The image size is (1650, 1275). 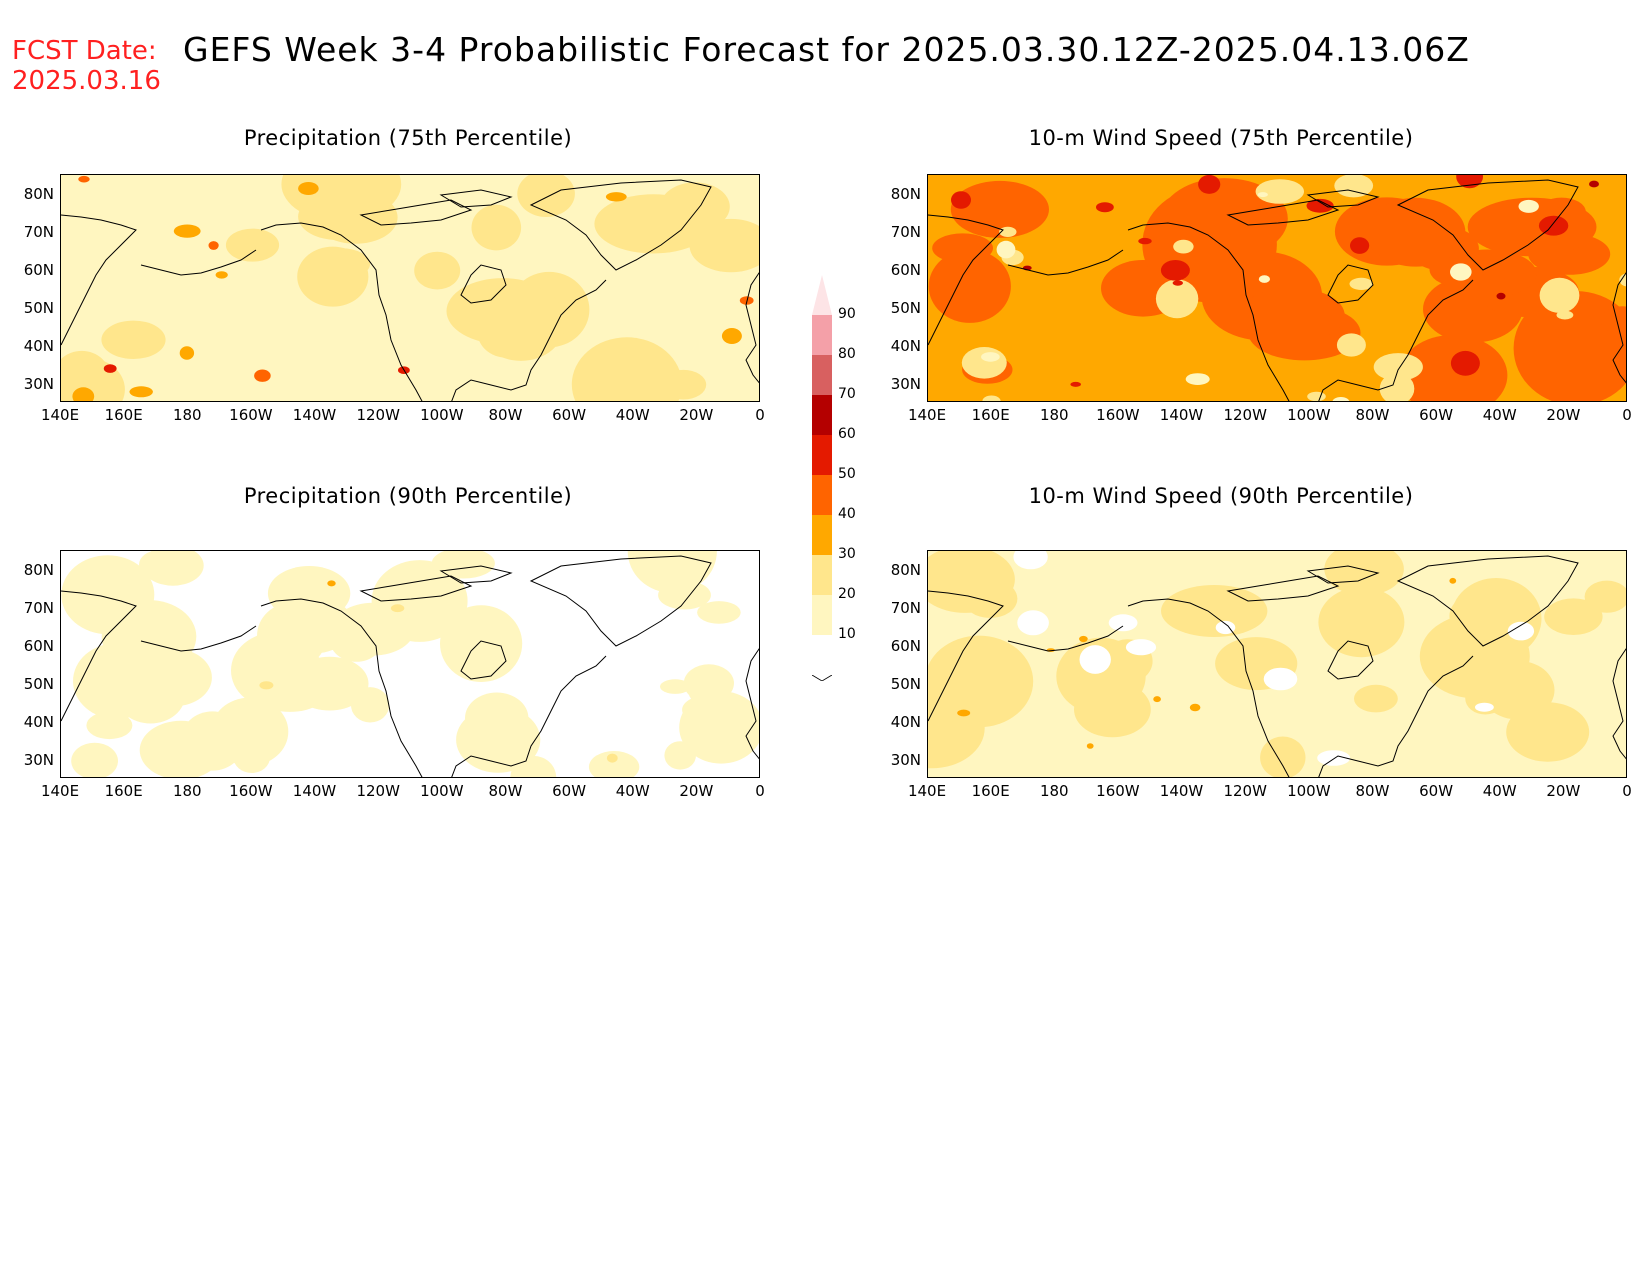 What do you see at coordinates (847, 434) in the screenshot?
I see `colorbar-level-label: 60` at bounding box center [847, 434].